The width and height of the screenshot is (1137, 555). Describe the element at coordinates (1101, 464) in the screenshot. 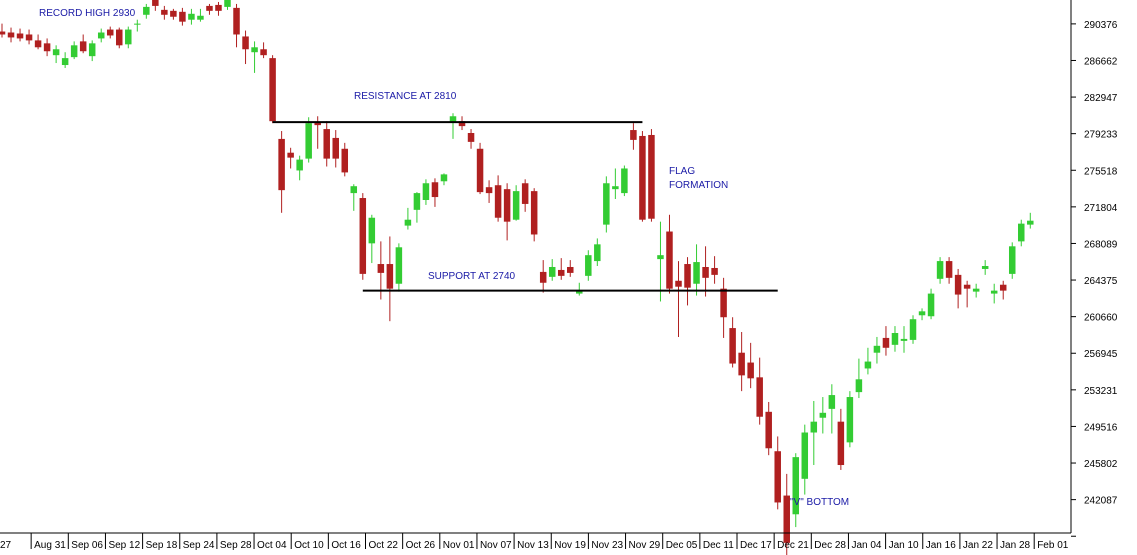

I see `y-tick-label: 245802` at that location.